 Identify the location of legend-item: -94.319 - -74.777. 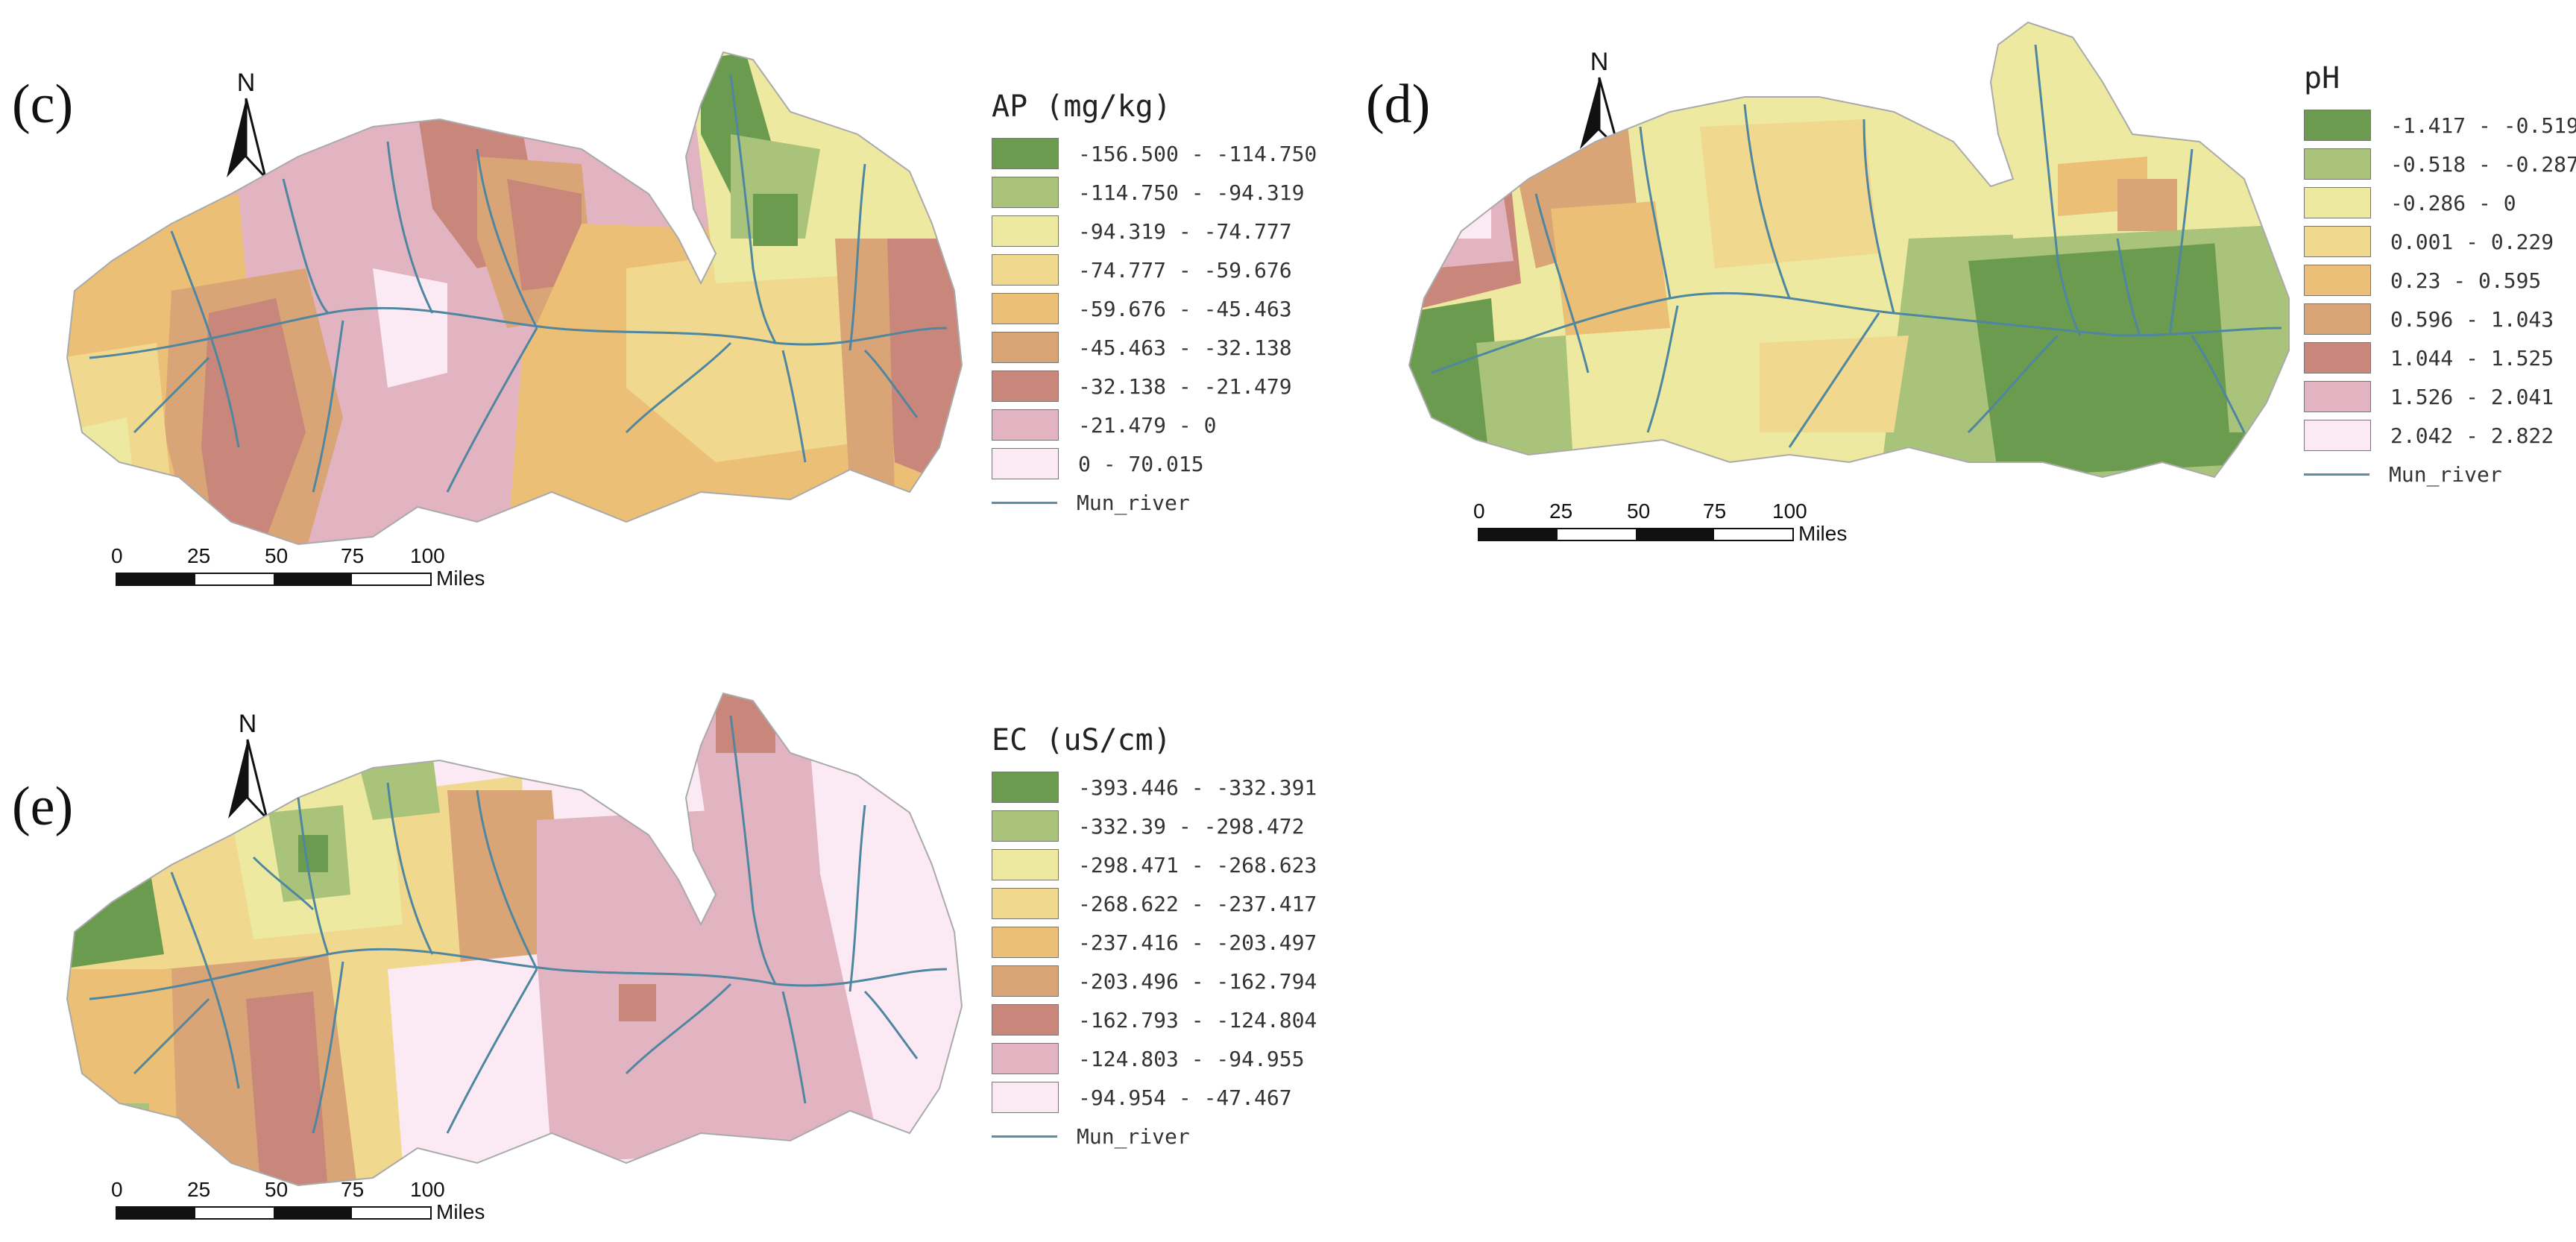
(1154, 231).